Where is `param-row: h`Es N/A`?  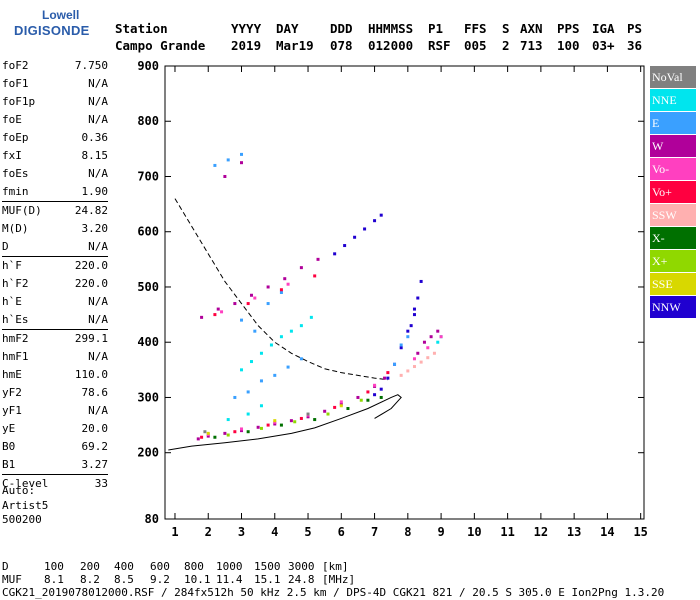
param-row: h`Es N/A is located at coordinates (55, 320).